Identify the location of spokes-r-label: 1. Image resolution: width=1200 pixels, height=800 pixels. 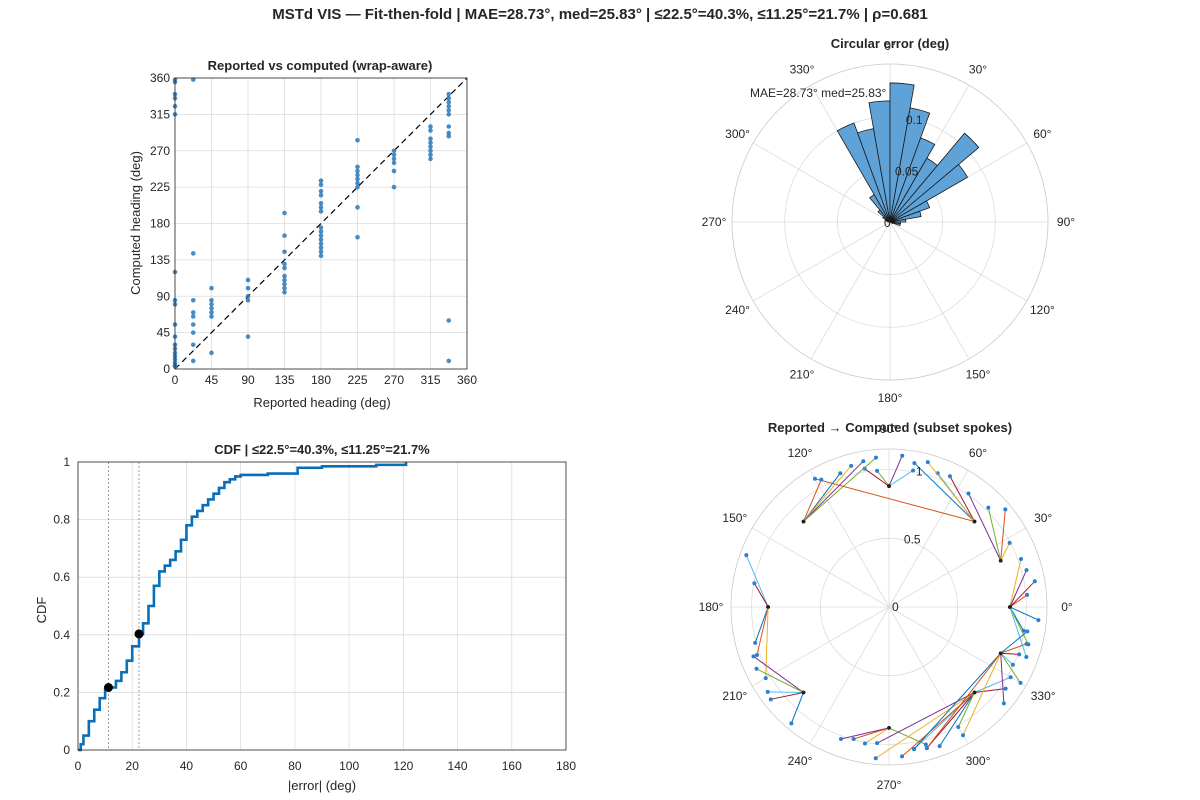
(919, 472).